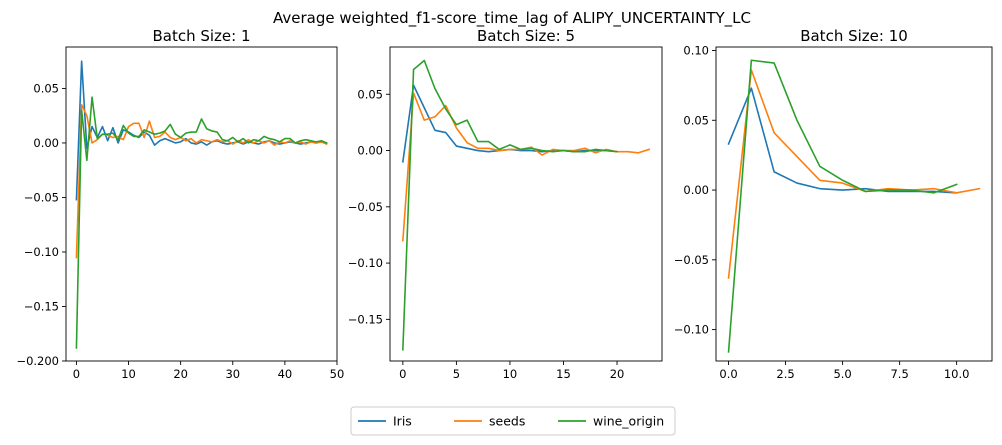  What do you see at coordinates (232, 374) in the screenshot?
I see `x-tick-label: 30` at bounding box center [232, 374].